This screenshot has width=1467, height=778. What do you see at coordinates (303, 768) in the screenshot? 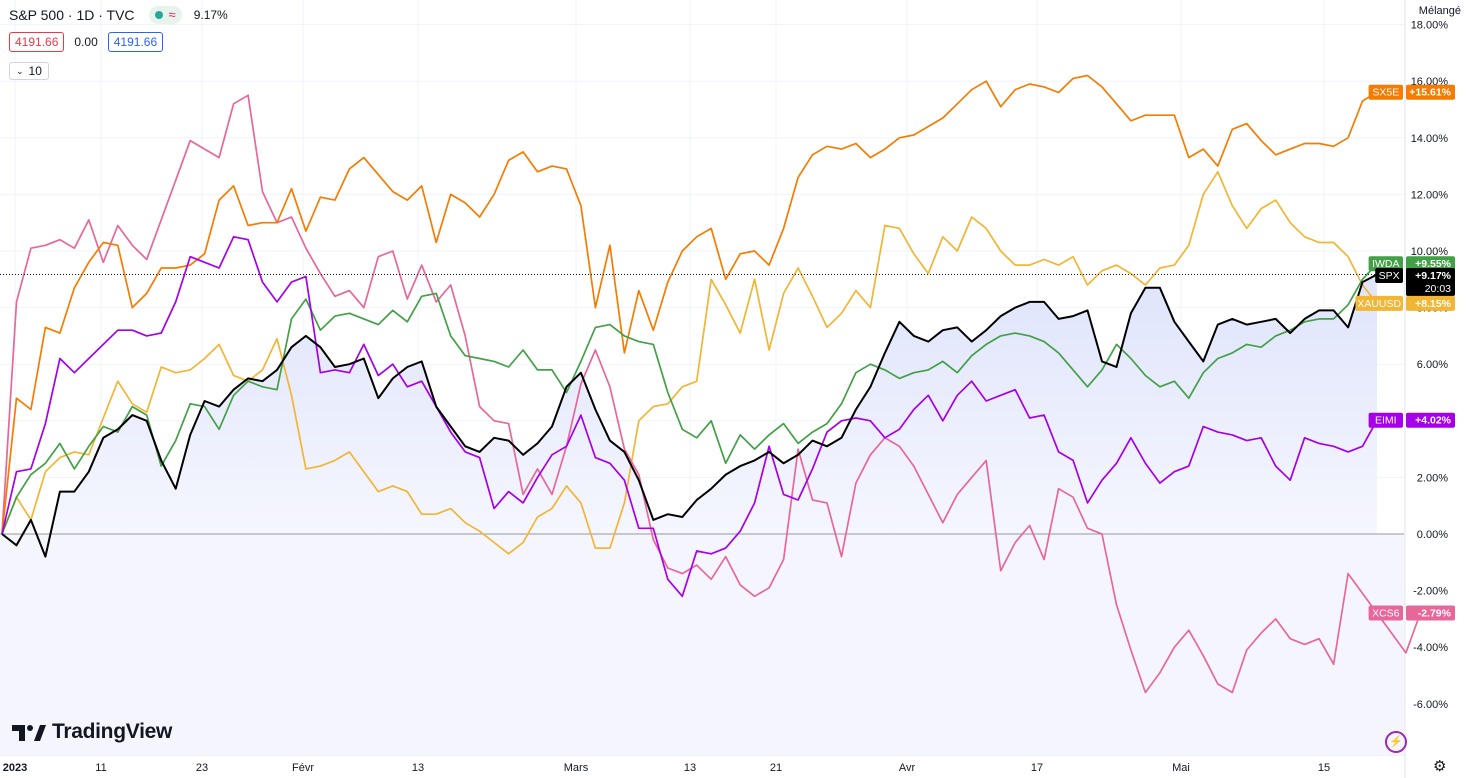
I see `x-tick-label: Févr` at bounding box center [303, 768].